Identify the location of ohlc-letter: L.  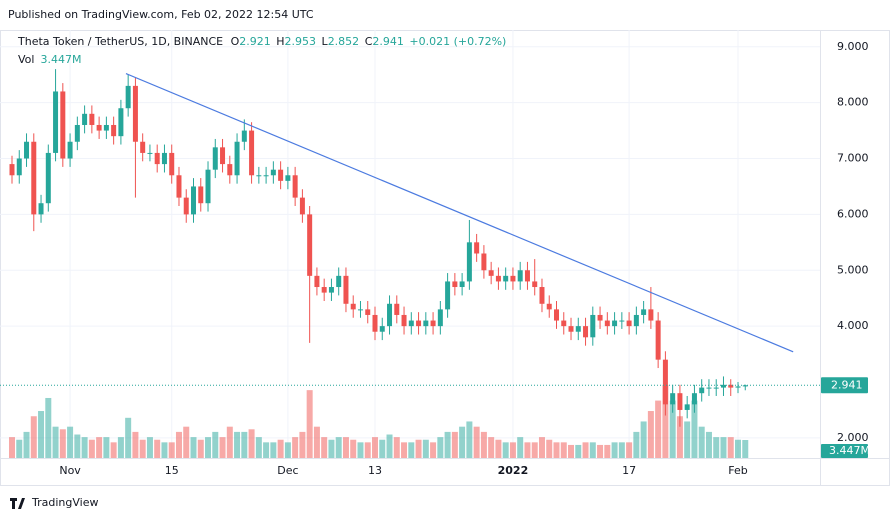
(325, 41).